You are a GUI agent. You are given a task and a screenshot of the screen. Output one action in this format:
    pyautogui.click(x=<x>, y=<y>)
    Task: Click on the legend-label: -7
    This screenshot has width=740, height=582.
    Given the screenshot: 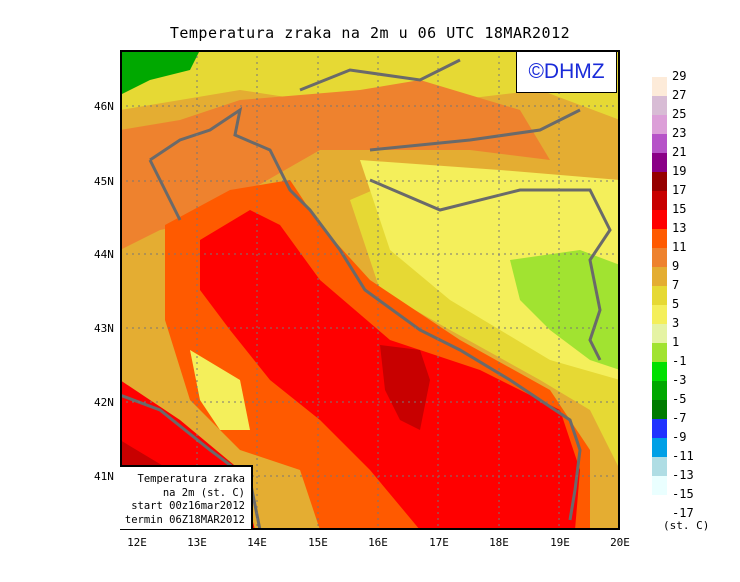 What is the action you would take?
    pyautogui.click(x=679, y=418)
    